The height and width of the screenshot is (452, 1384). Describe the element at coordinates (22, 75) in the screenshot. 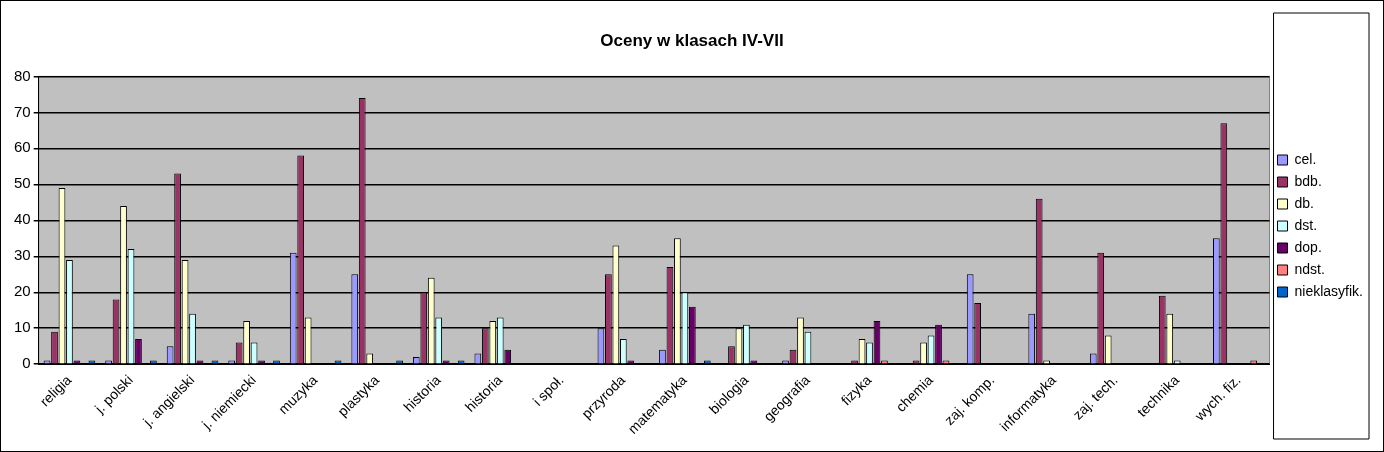

I see `y-tick-label: 80` at that location.